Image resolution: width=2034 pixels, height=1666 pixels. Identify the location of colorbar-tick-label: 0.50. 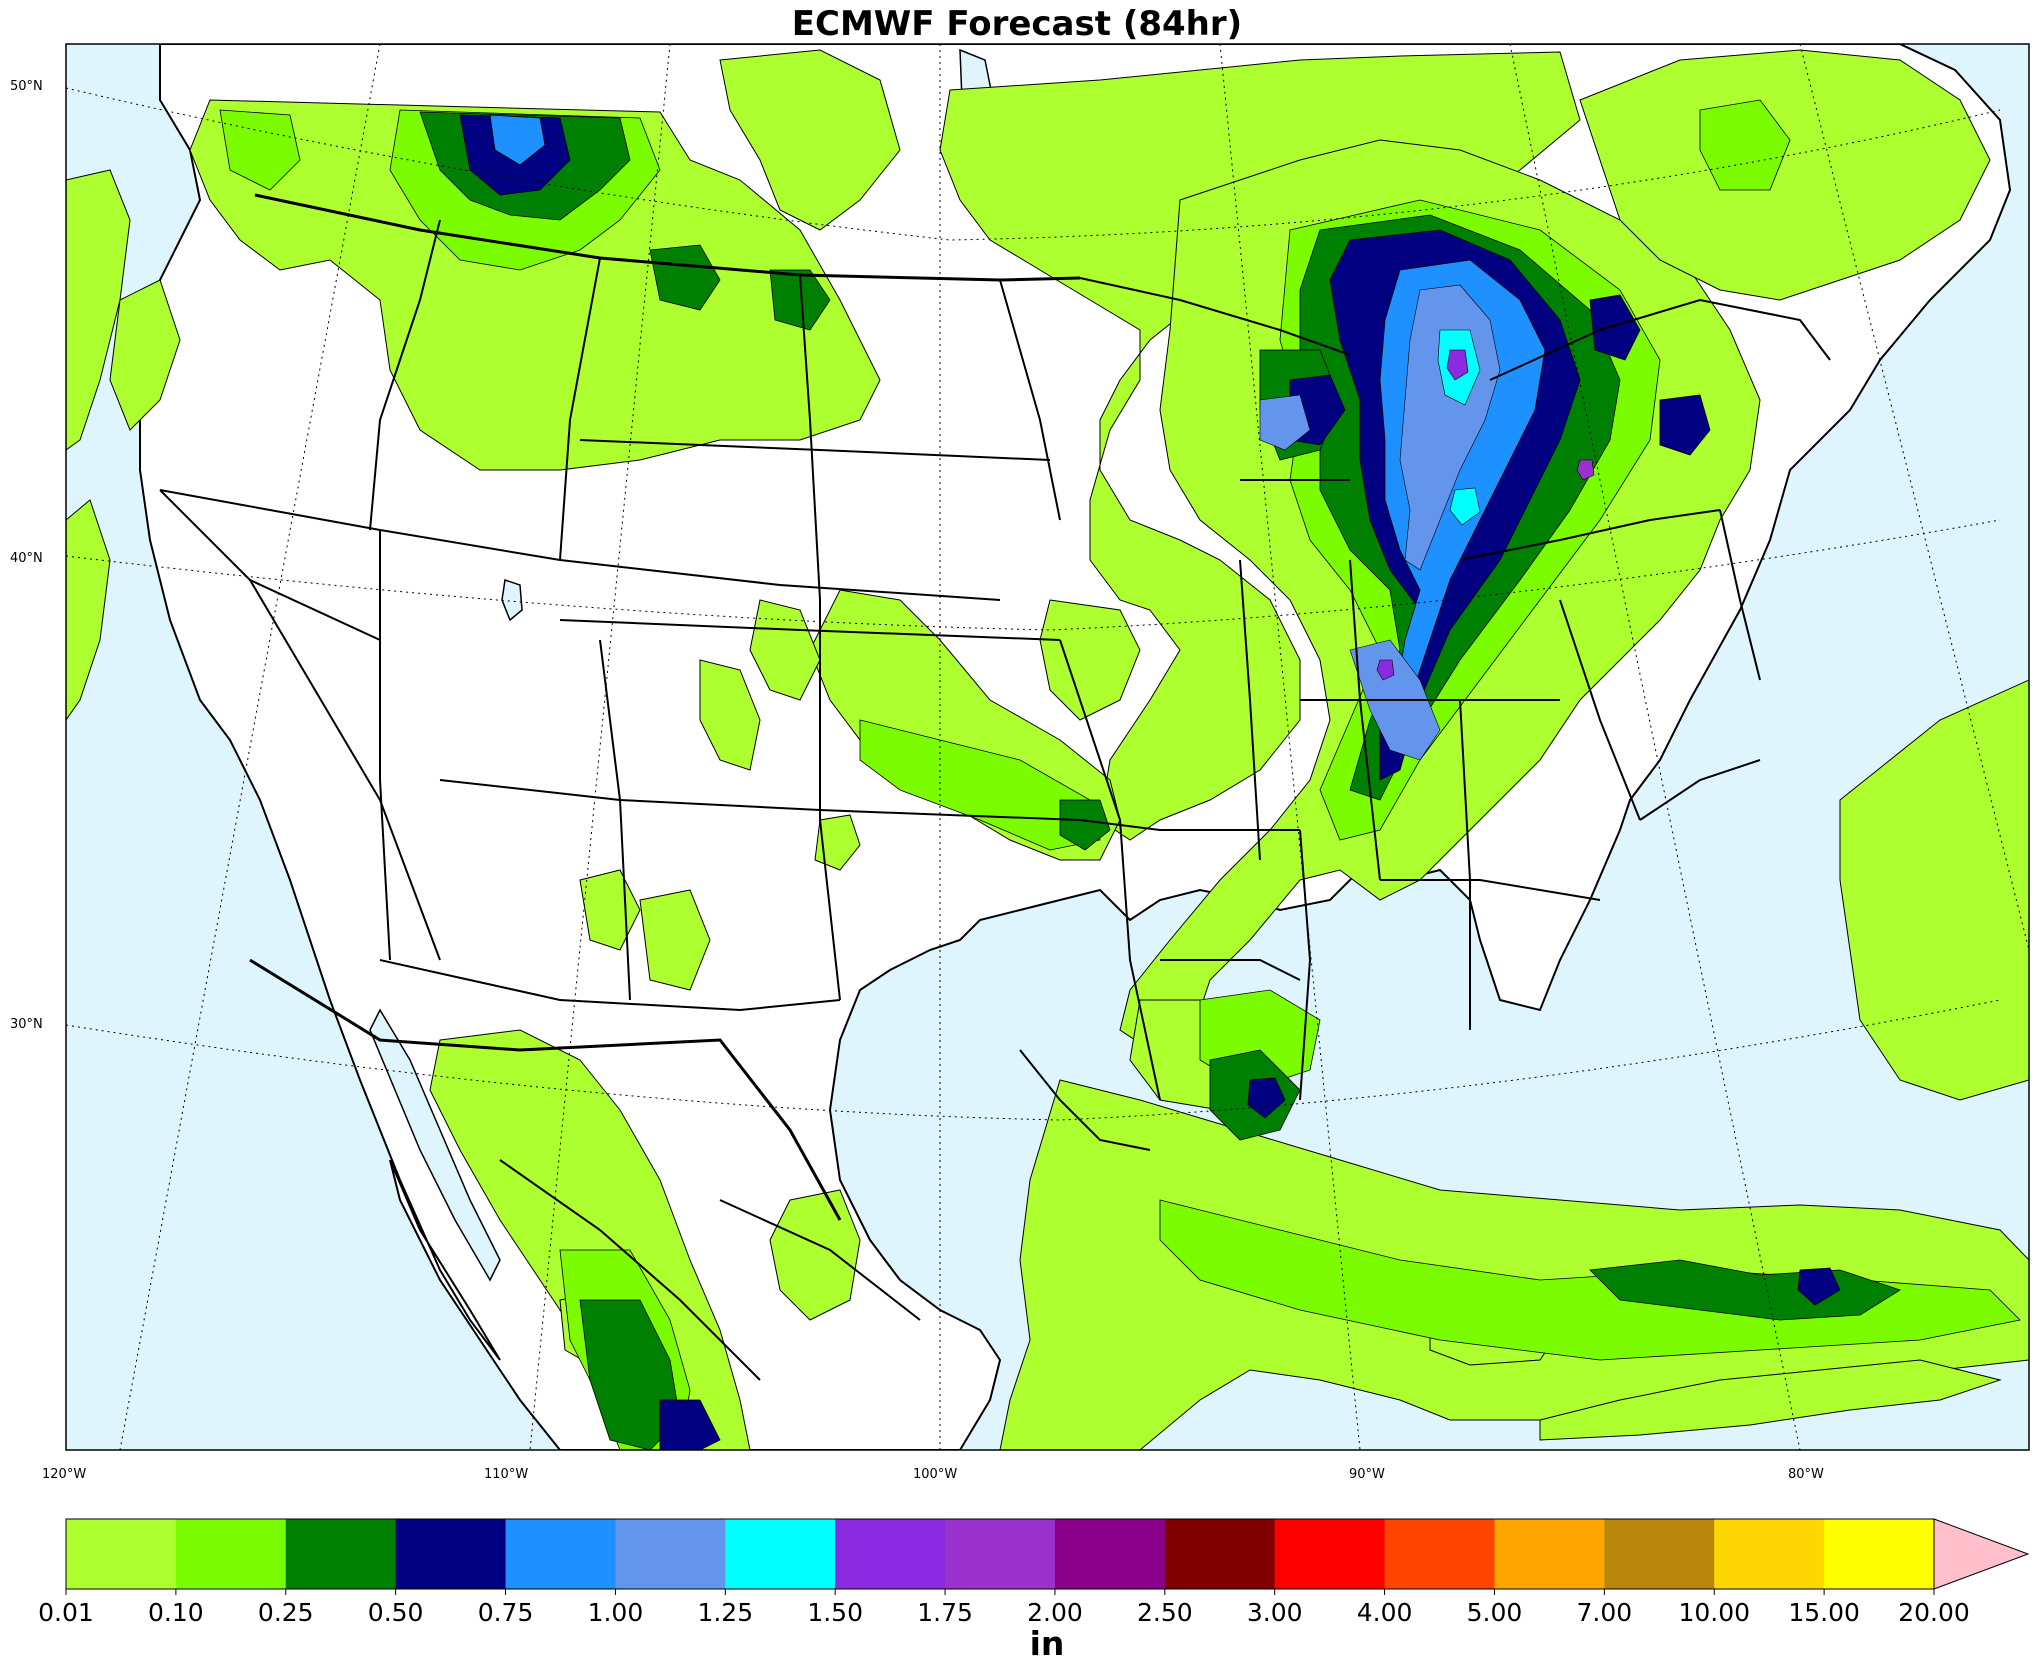
(396, 1612).